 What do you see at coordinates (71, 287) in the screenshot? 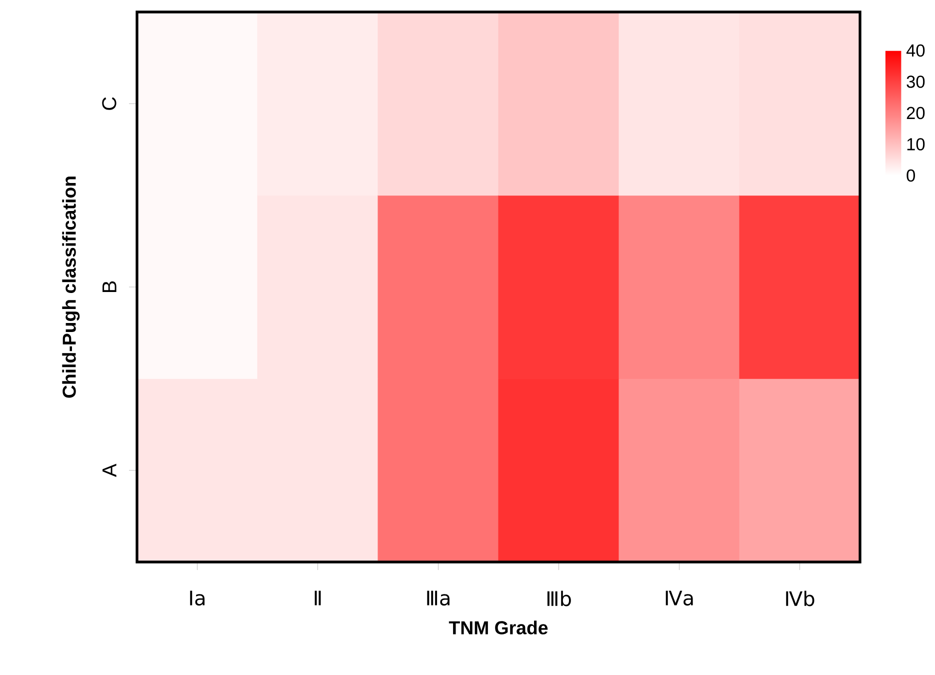
I see `y-axis-title: Child-Pugh classification` at bounding box center [71, 287].